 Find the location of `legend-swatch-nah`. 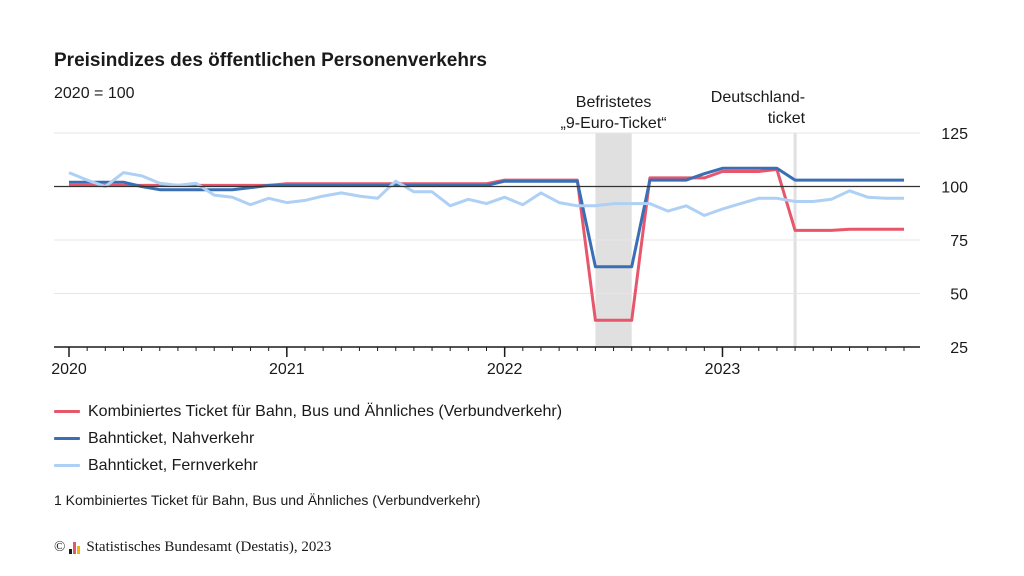

legend-swatch-nah is located at coordinates (67, 438).